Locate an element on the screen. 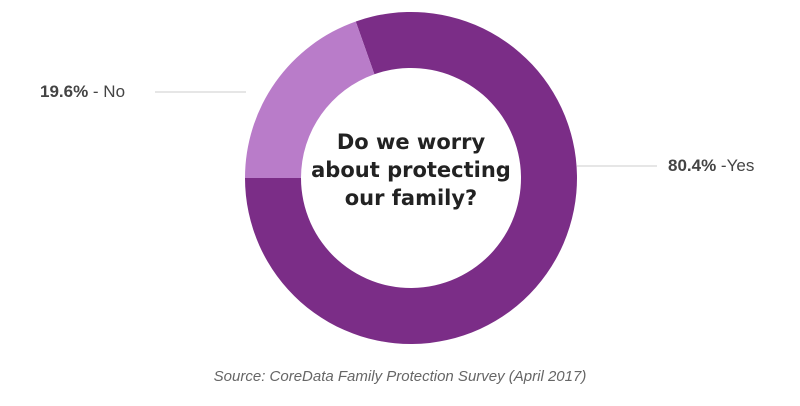  label-no: 19.6% - No is located at coordinates (82, 92).